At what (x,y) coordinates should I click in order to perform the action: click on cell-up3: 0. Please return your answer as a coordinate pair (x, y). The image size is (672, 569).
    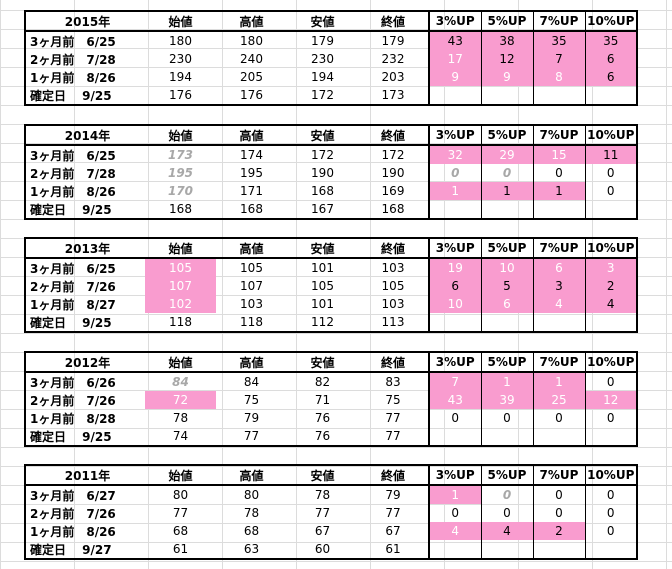
    Looking at the image, I should click on (455, 173).